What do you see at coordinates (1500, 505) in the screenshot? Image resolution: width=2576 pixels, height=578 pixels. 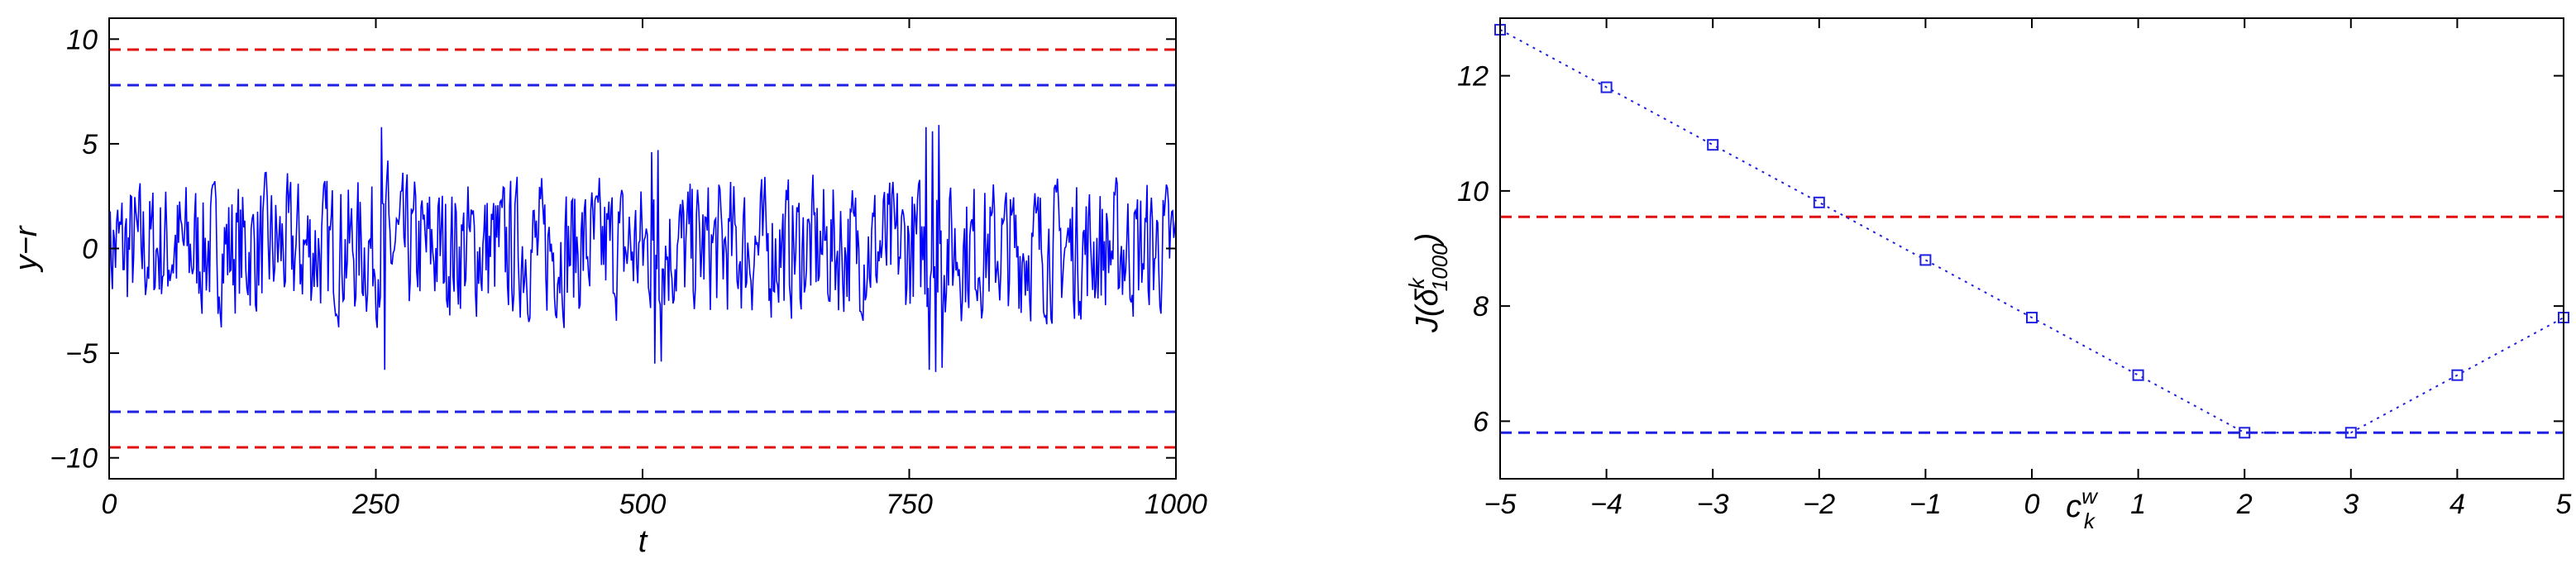 I see `x-tick-label: −5` at bounding box center [1500, 505].